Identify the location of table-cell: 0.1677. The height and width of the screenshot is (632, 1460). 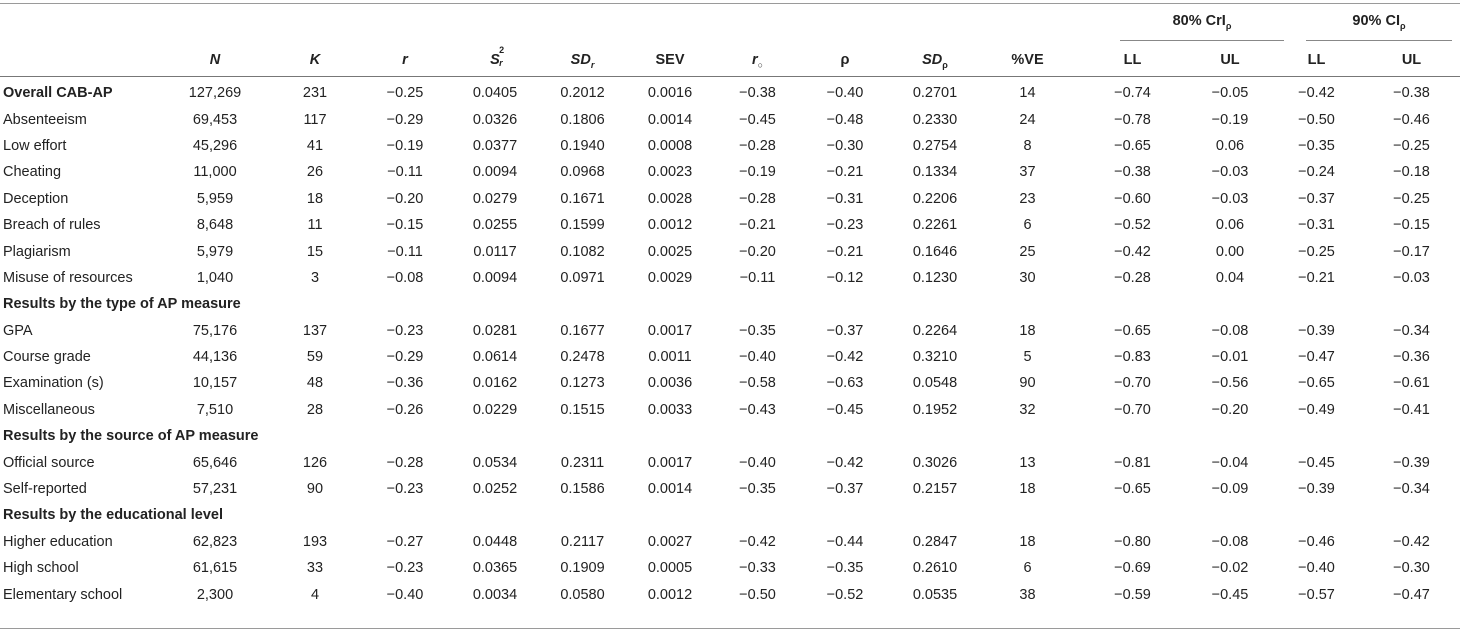
(582, 330).